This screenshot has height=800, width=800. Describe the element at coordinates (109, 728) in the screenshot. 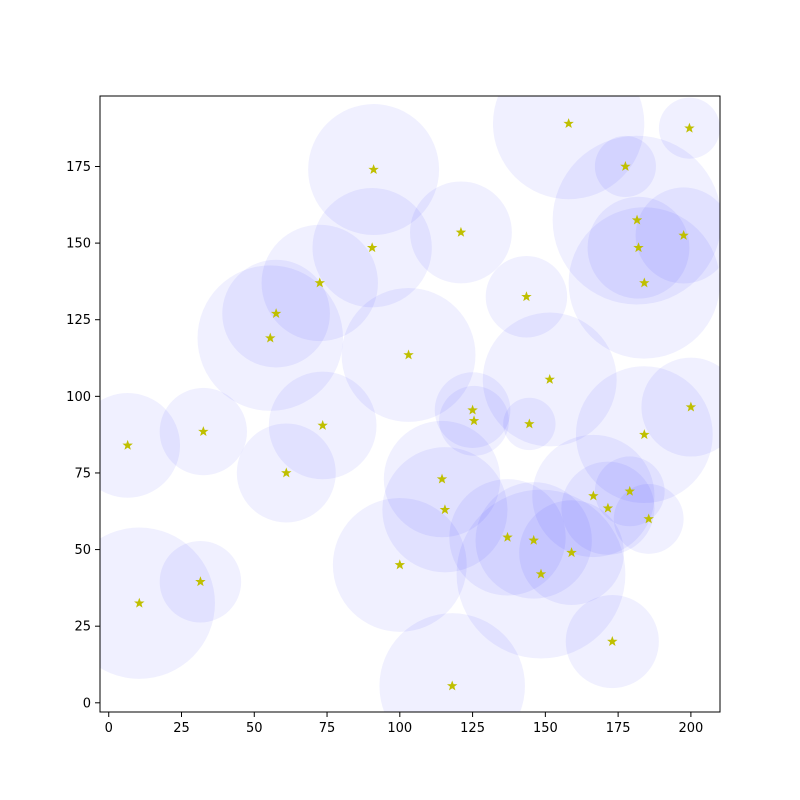

I see `x-tick-label-0: 0` at that location.